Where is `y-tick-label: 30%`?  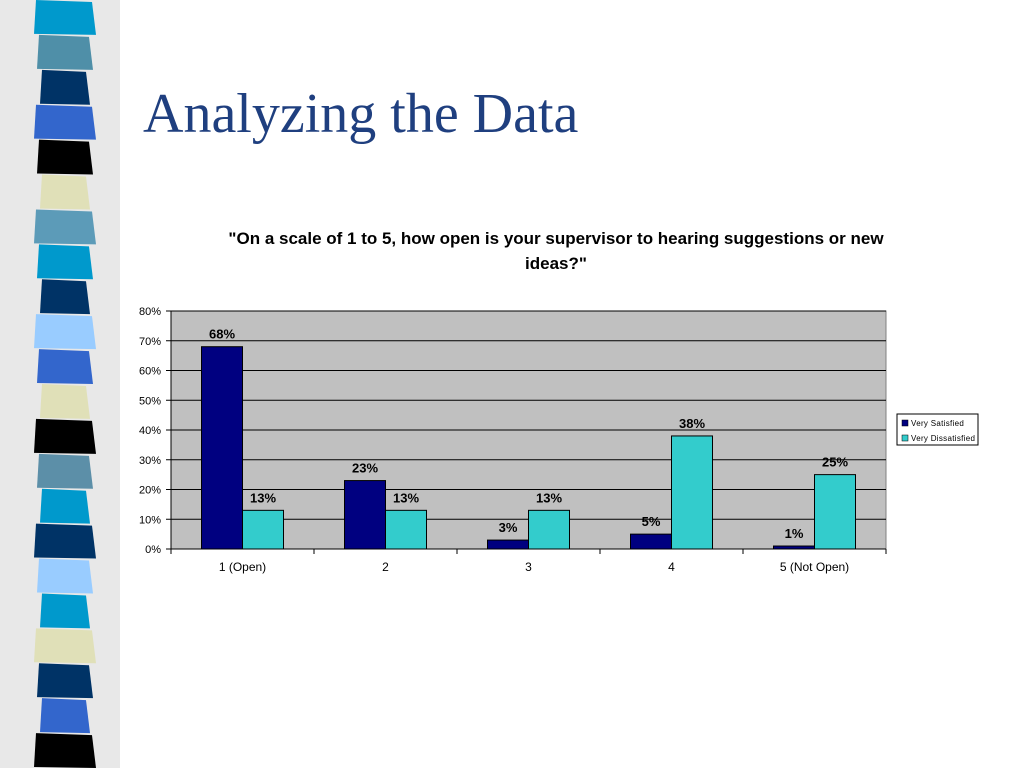 y-tick-label: 30% is located at coordinates (150, 461).